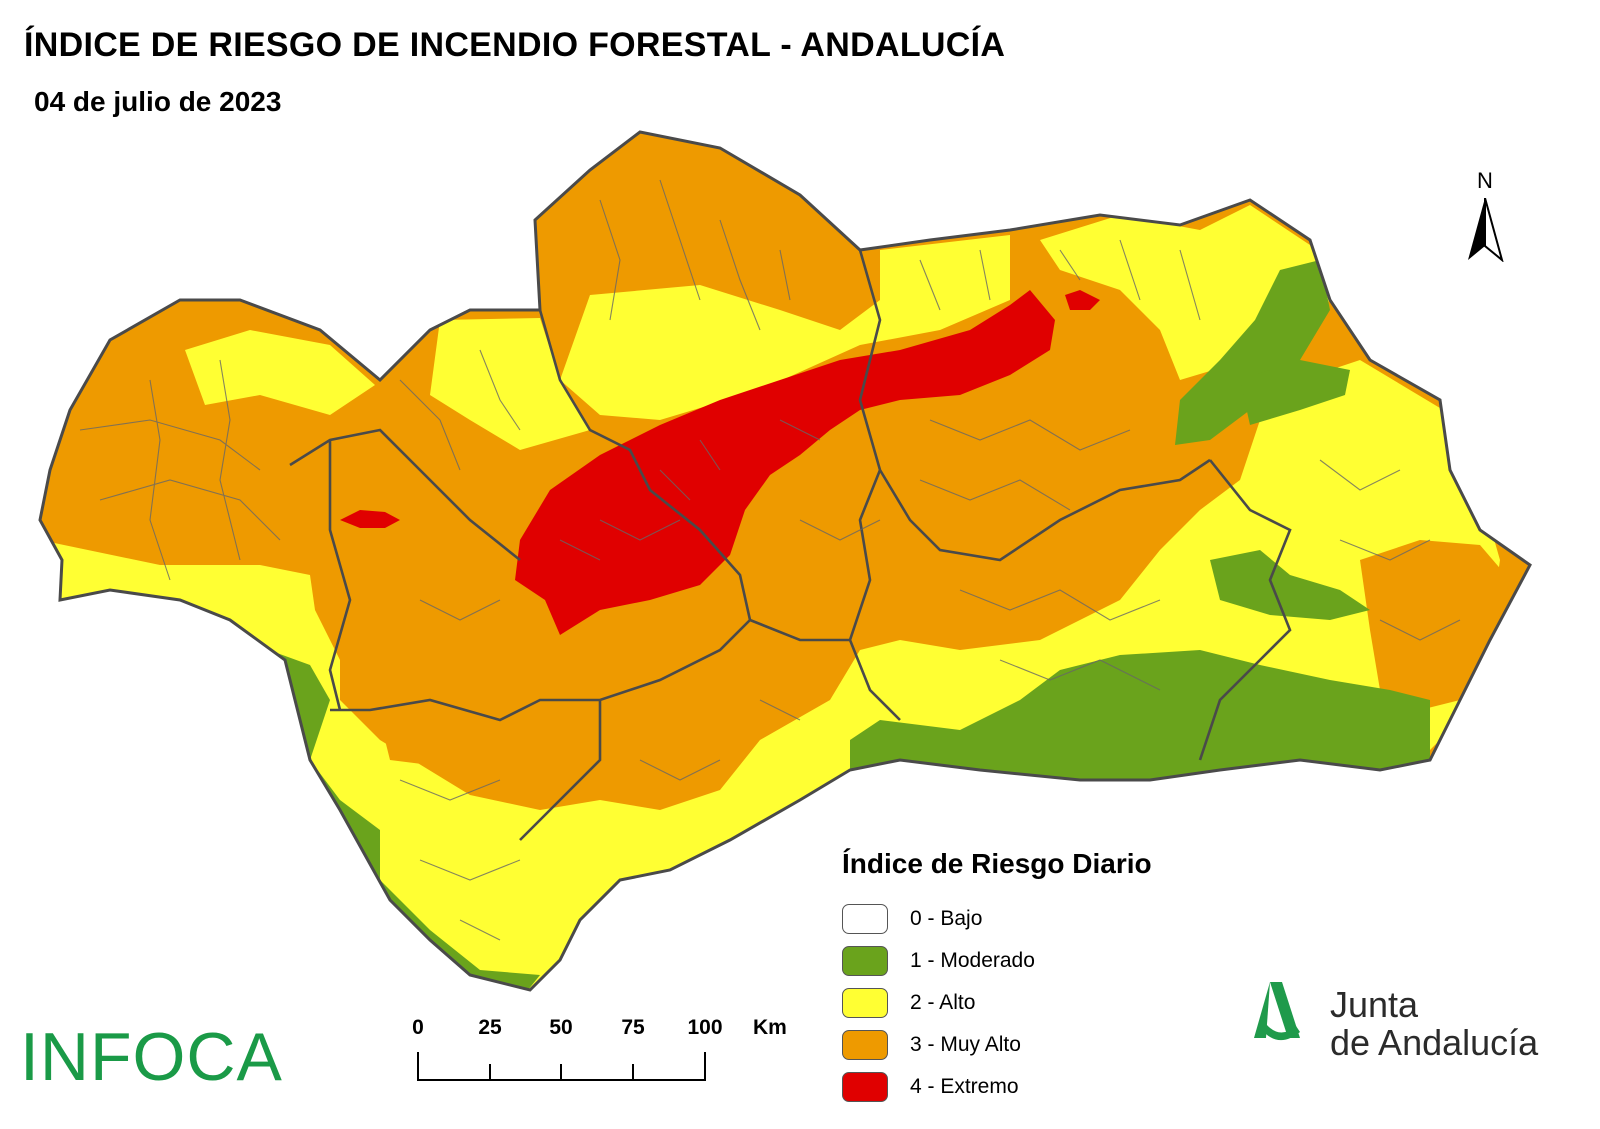 The image size is (1600, 1129). I want to click on junta-andalucia-logo-icon, so click(1277, 1011).